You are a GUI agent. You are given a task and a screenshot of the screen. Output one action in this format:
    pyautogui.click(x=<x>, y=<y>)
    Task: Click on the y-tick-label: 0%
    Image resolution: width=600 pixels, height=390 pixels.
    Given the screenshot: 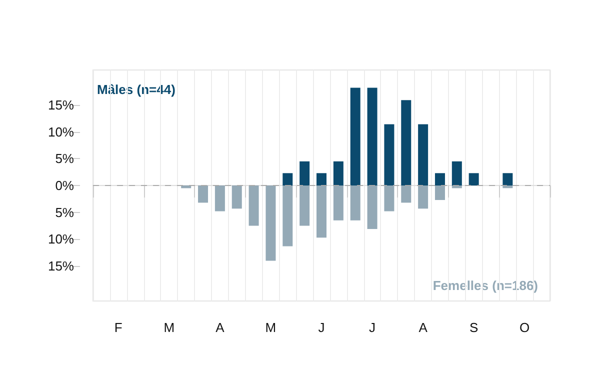 What is the action you would take?
    pyautogui.click(x=64, y=185)
    